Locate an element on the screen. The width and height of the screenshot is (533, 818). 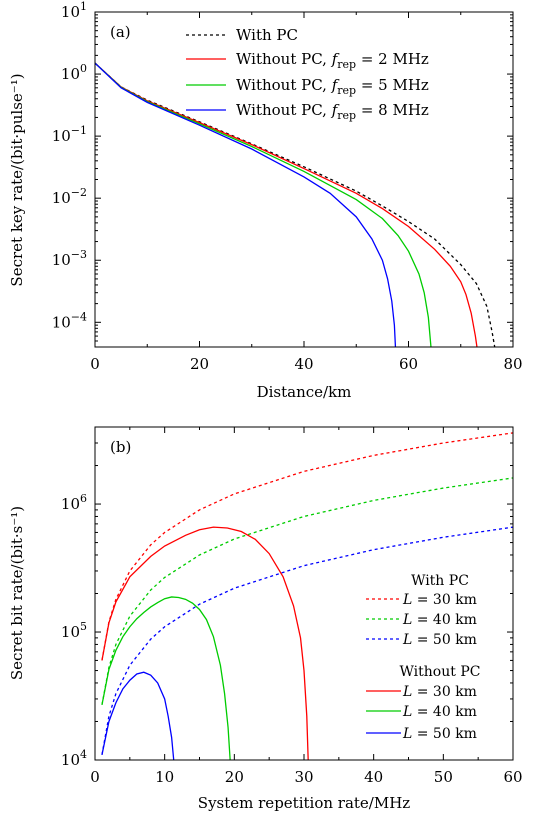
a-y-tick-label: 10¹ is located at coordinates (74, 10).